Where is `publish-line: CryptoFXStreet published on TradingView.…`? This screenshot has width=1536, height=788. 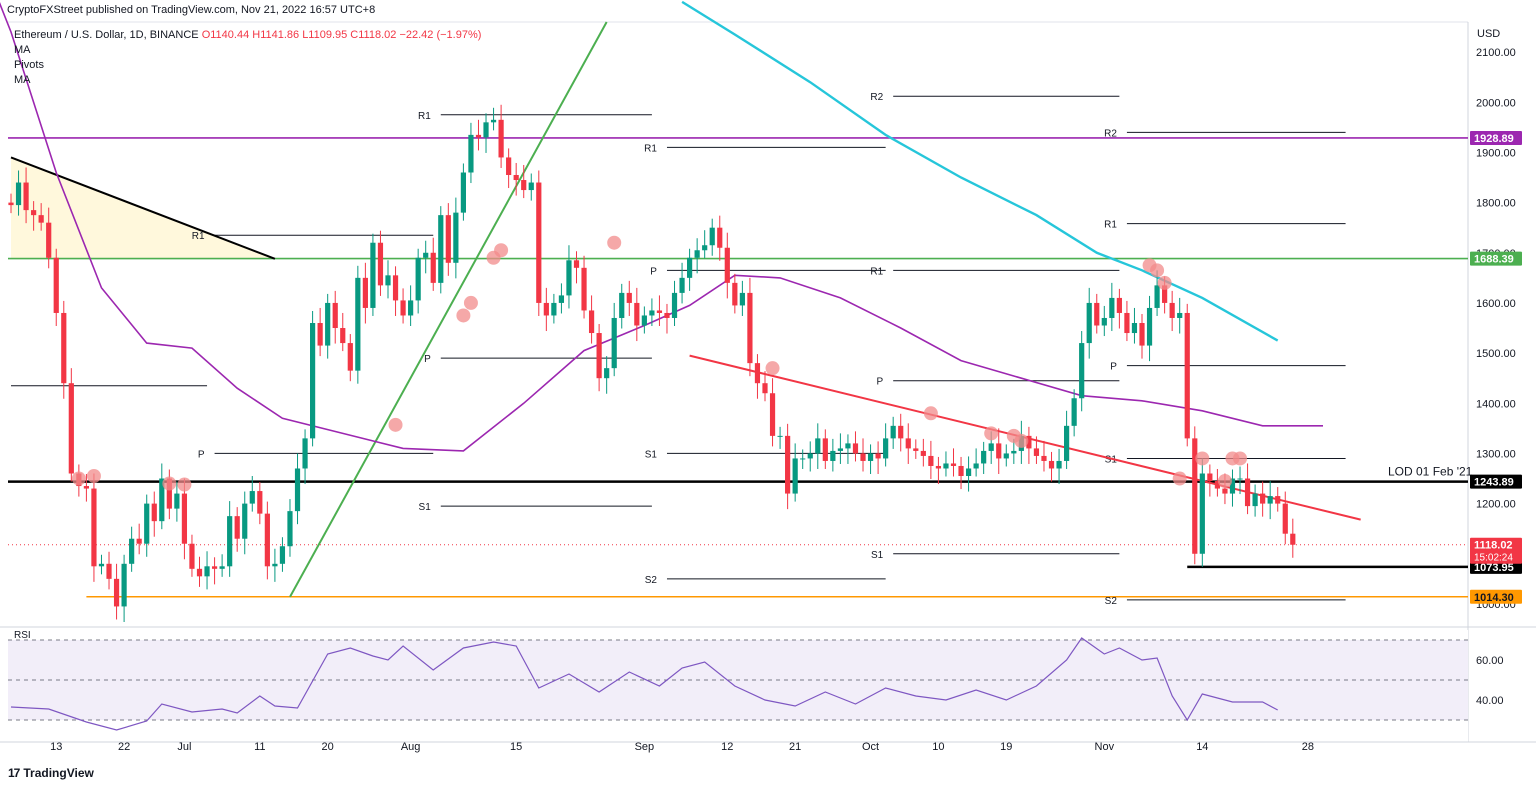
publish-line: CryptoFXStreet published on TradingView.… is located at coordinates (191, 10).